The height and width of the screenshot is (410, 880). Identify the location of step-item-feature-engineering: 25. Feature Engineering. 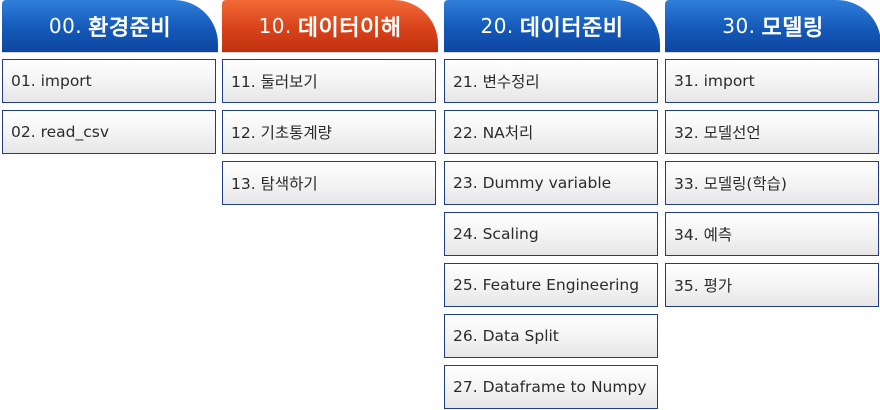
(551, 285).